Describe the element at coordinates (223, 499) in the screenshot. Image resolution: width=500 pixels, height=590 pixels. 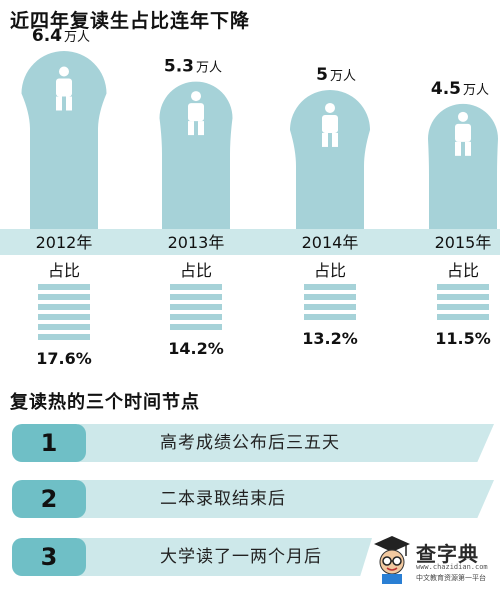
I see `timeline-step-text: 二本录取结束后` at that location.